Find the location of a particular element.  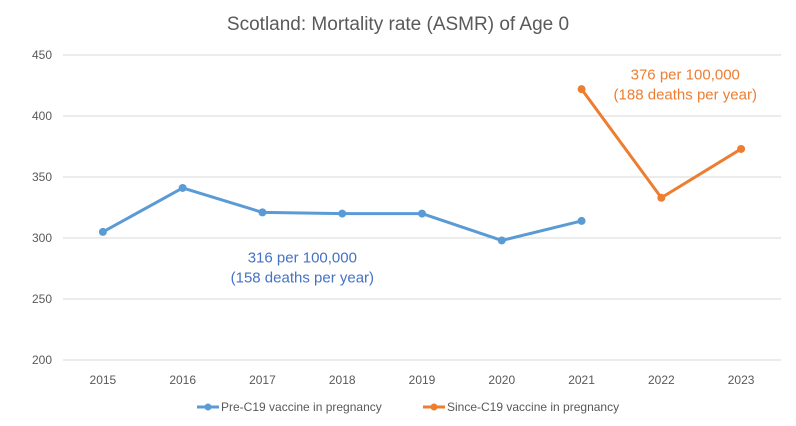

y-axis-ticks: 200 250 300 350 400 450 is located at coordinates (42, 207).